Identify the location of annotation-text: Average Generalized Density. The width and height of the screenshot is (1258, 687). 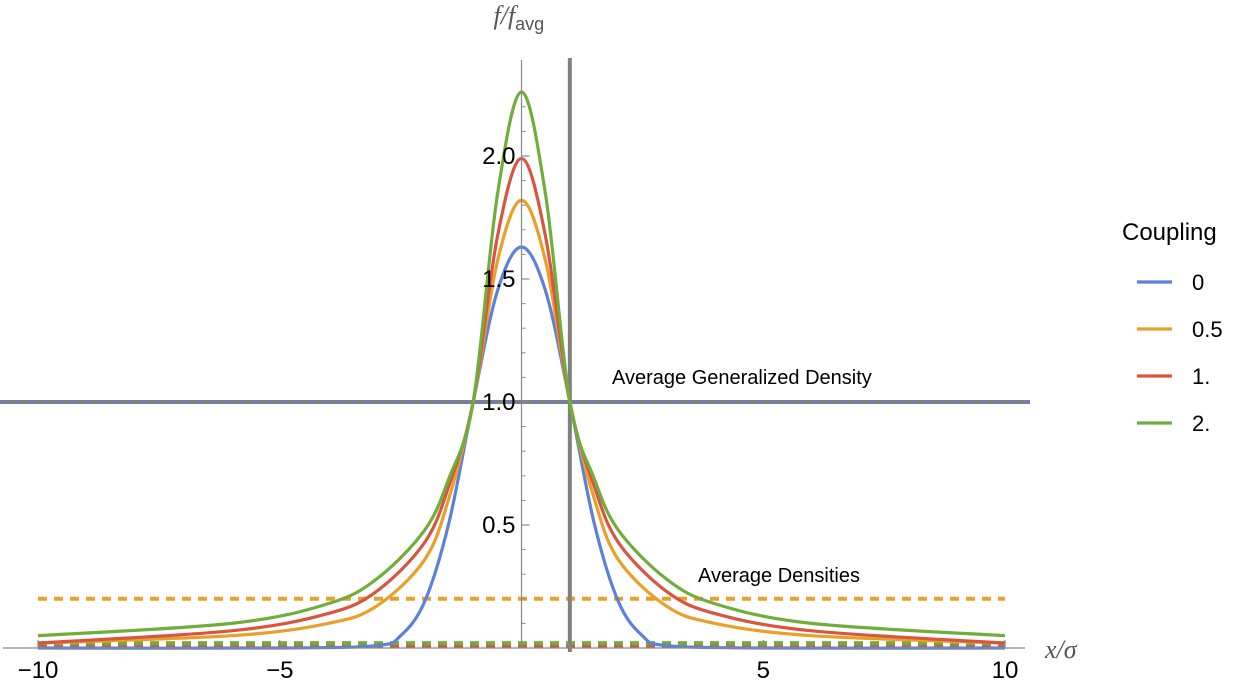
(742, 378).